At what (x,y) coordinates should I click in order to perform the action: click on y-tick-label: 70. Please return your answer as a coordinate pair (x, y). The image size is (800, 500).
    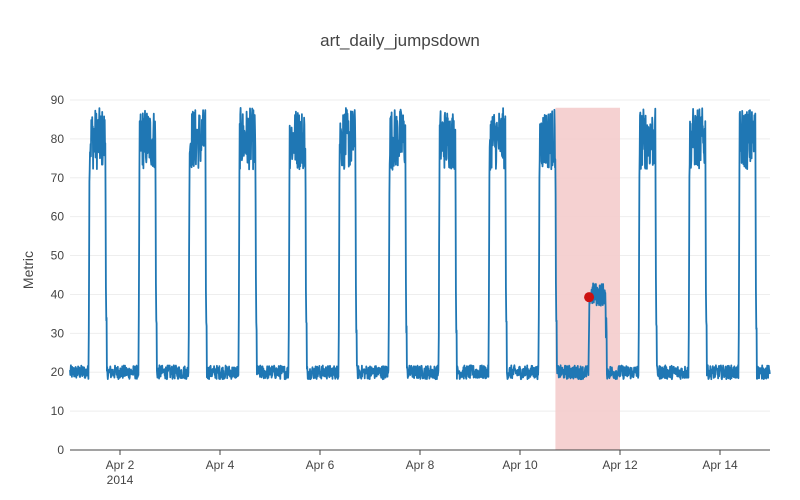
    Looking at the image, I should click on (58, 178).